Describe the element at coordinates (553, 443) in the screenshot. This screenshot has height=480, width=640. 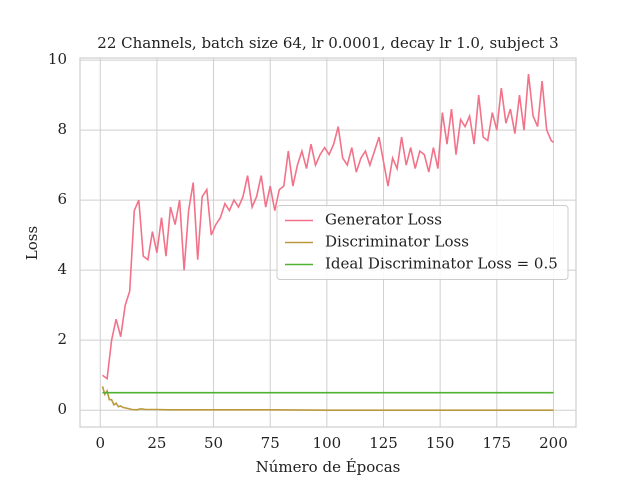
I see `x-tick-label: 200` at that location.